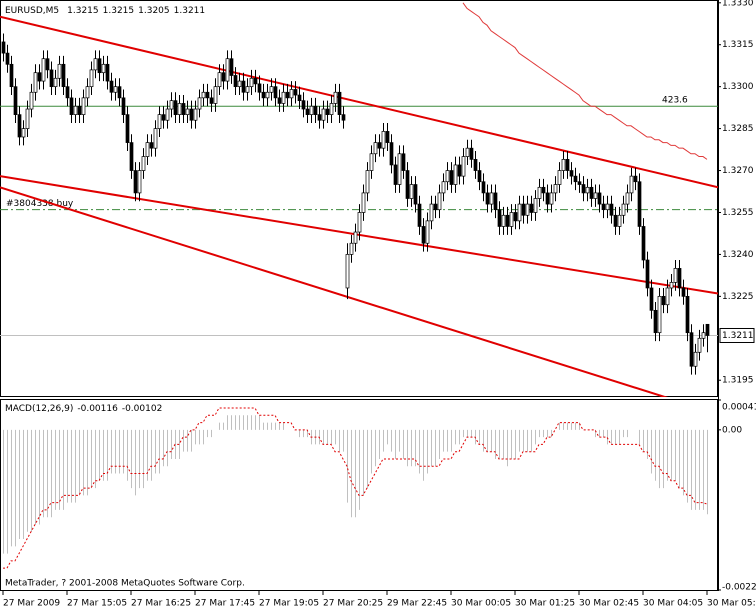 Image resolution: width=756 pixels, height=611 pixels. What do you see at coordinates (225, 604) in the screenshot?
I see `x-tick-label: 27 Mar 17:45` at bounding box center [225, 604].